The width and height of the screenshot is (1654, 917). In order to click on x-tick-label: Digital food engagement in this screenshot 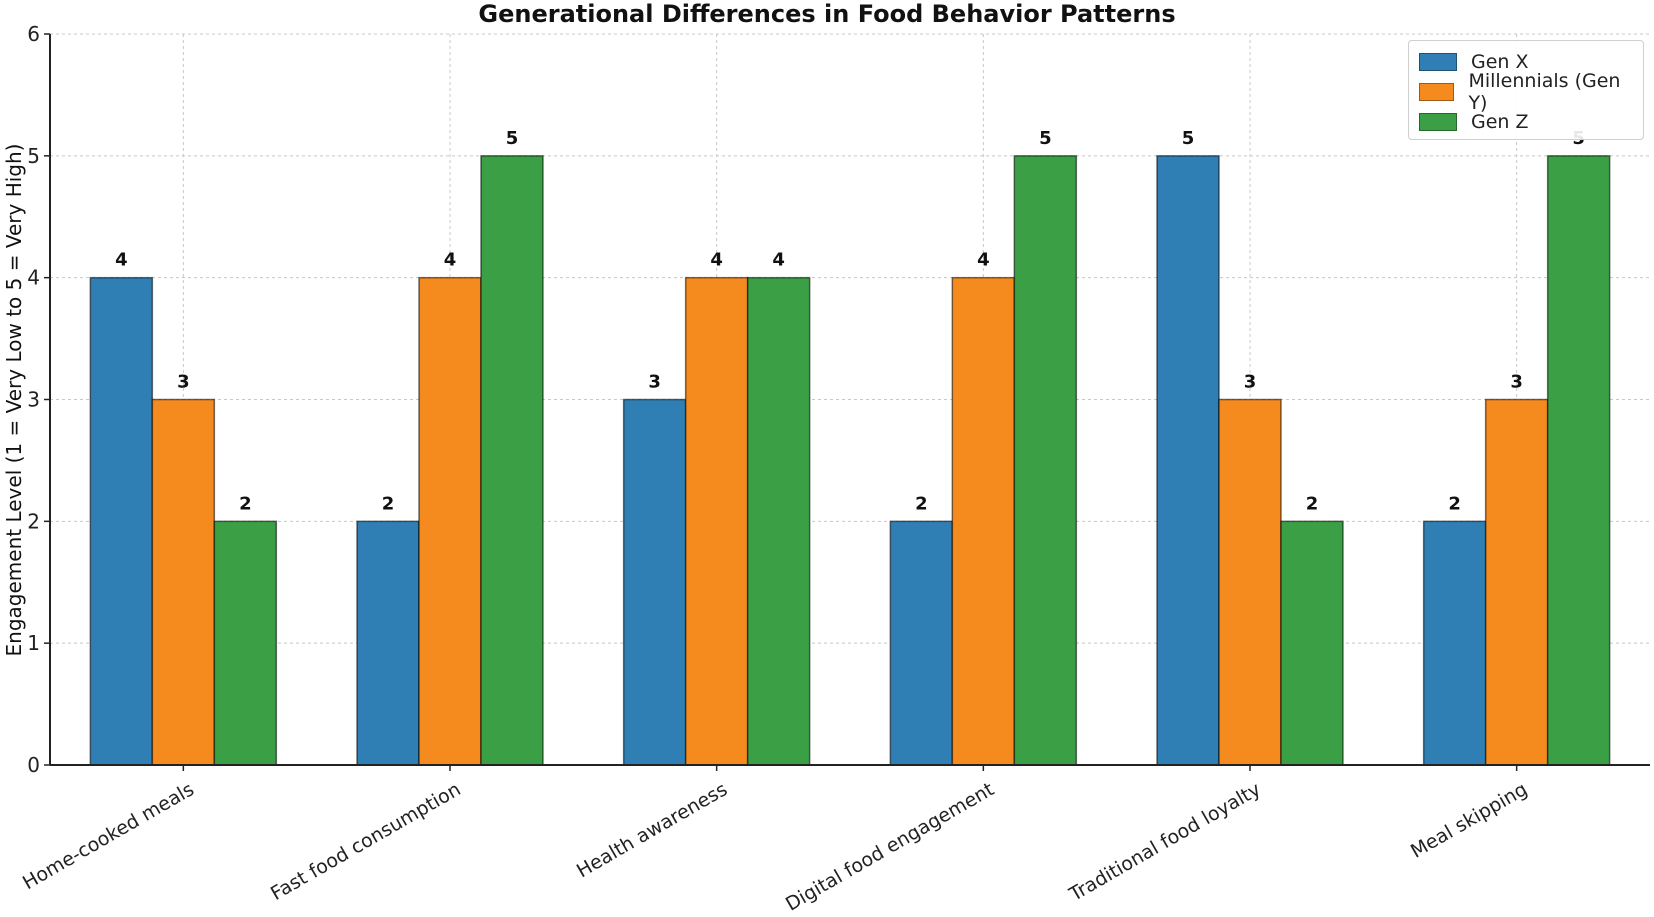, I will do `click(890, 846)`.